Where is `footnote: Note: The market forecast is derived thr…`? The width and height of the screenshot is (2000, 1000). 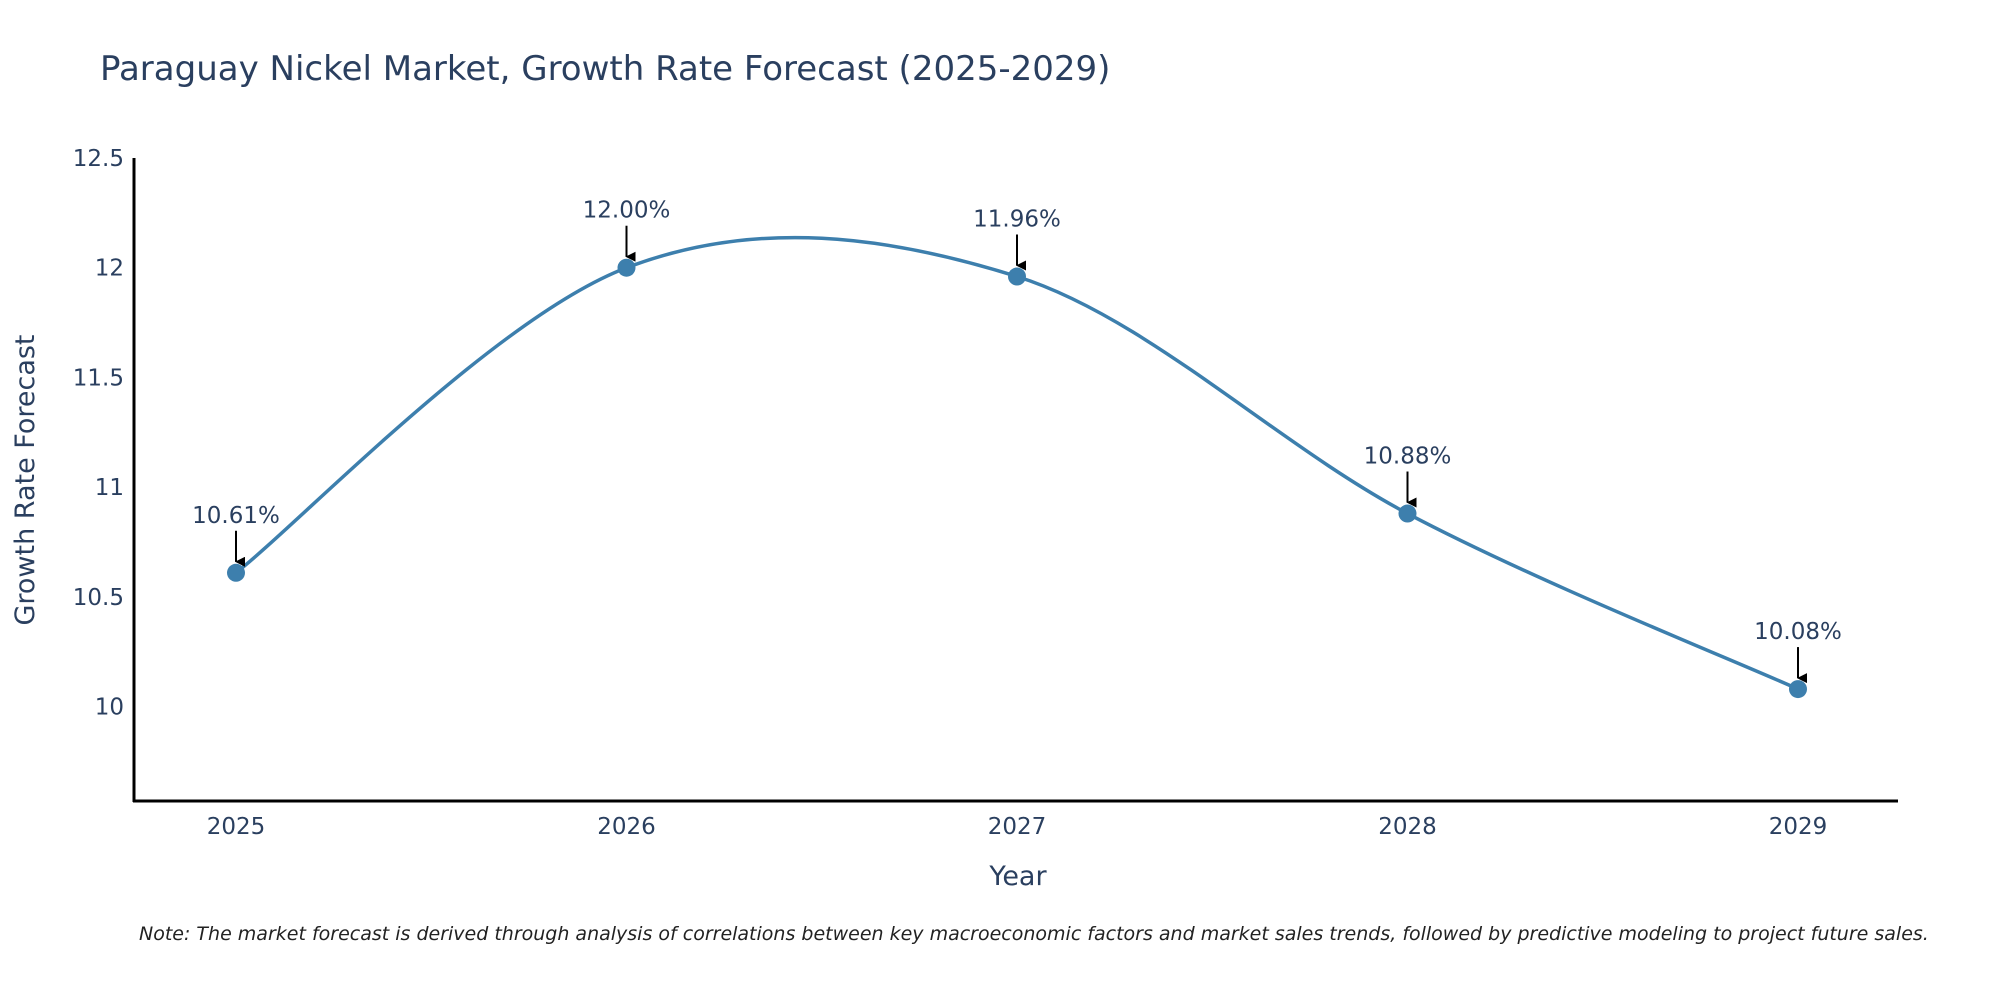
footnote: Note: The market forecast is derived thr… is located at coordinates (1034, 934).